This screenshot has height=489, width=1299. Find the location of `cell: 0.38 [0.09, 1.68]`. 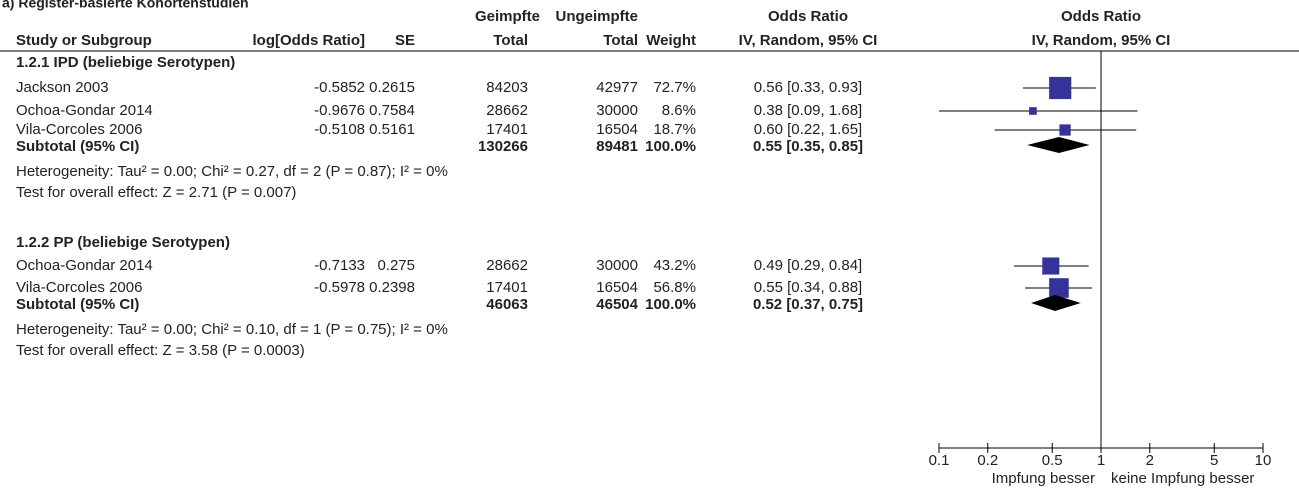

cell: 0.38 [0.09, 1.68] is located at coordinates (808, 110).